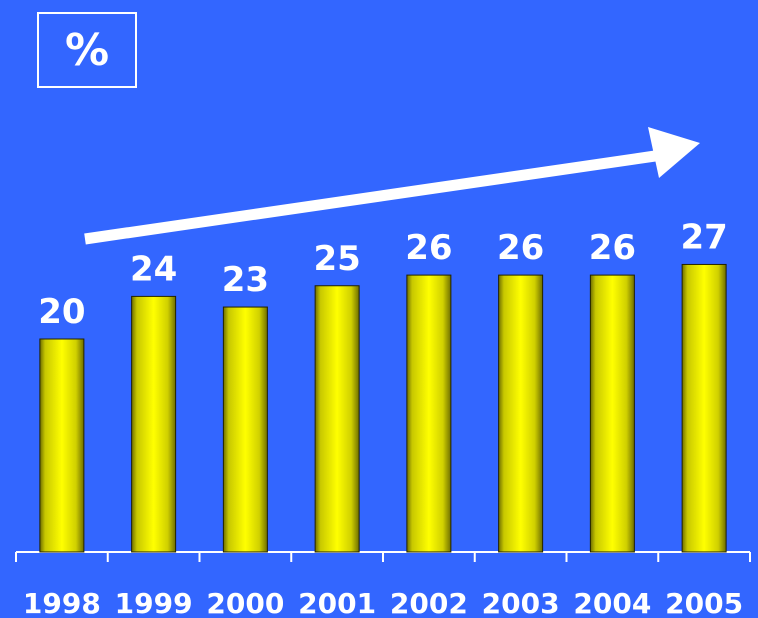 Image resolution: width=758 pixels, height=618 pixels. I want to click on data-label-1999: 24, so click(153, 269).